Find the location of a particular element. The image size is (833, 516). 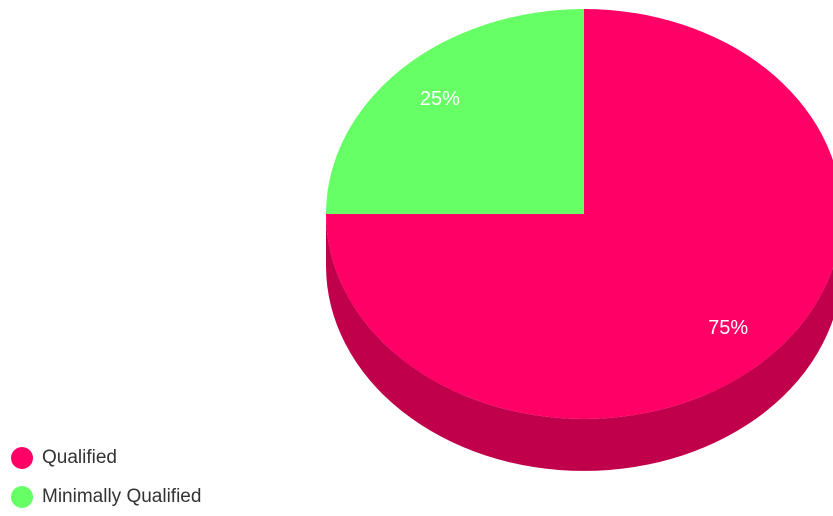

legend-label: Minimally Qualified is located at coordinates (121, 496).